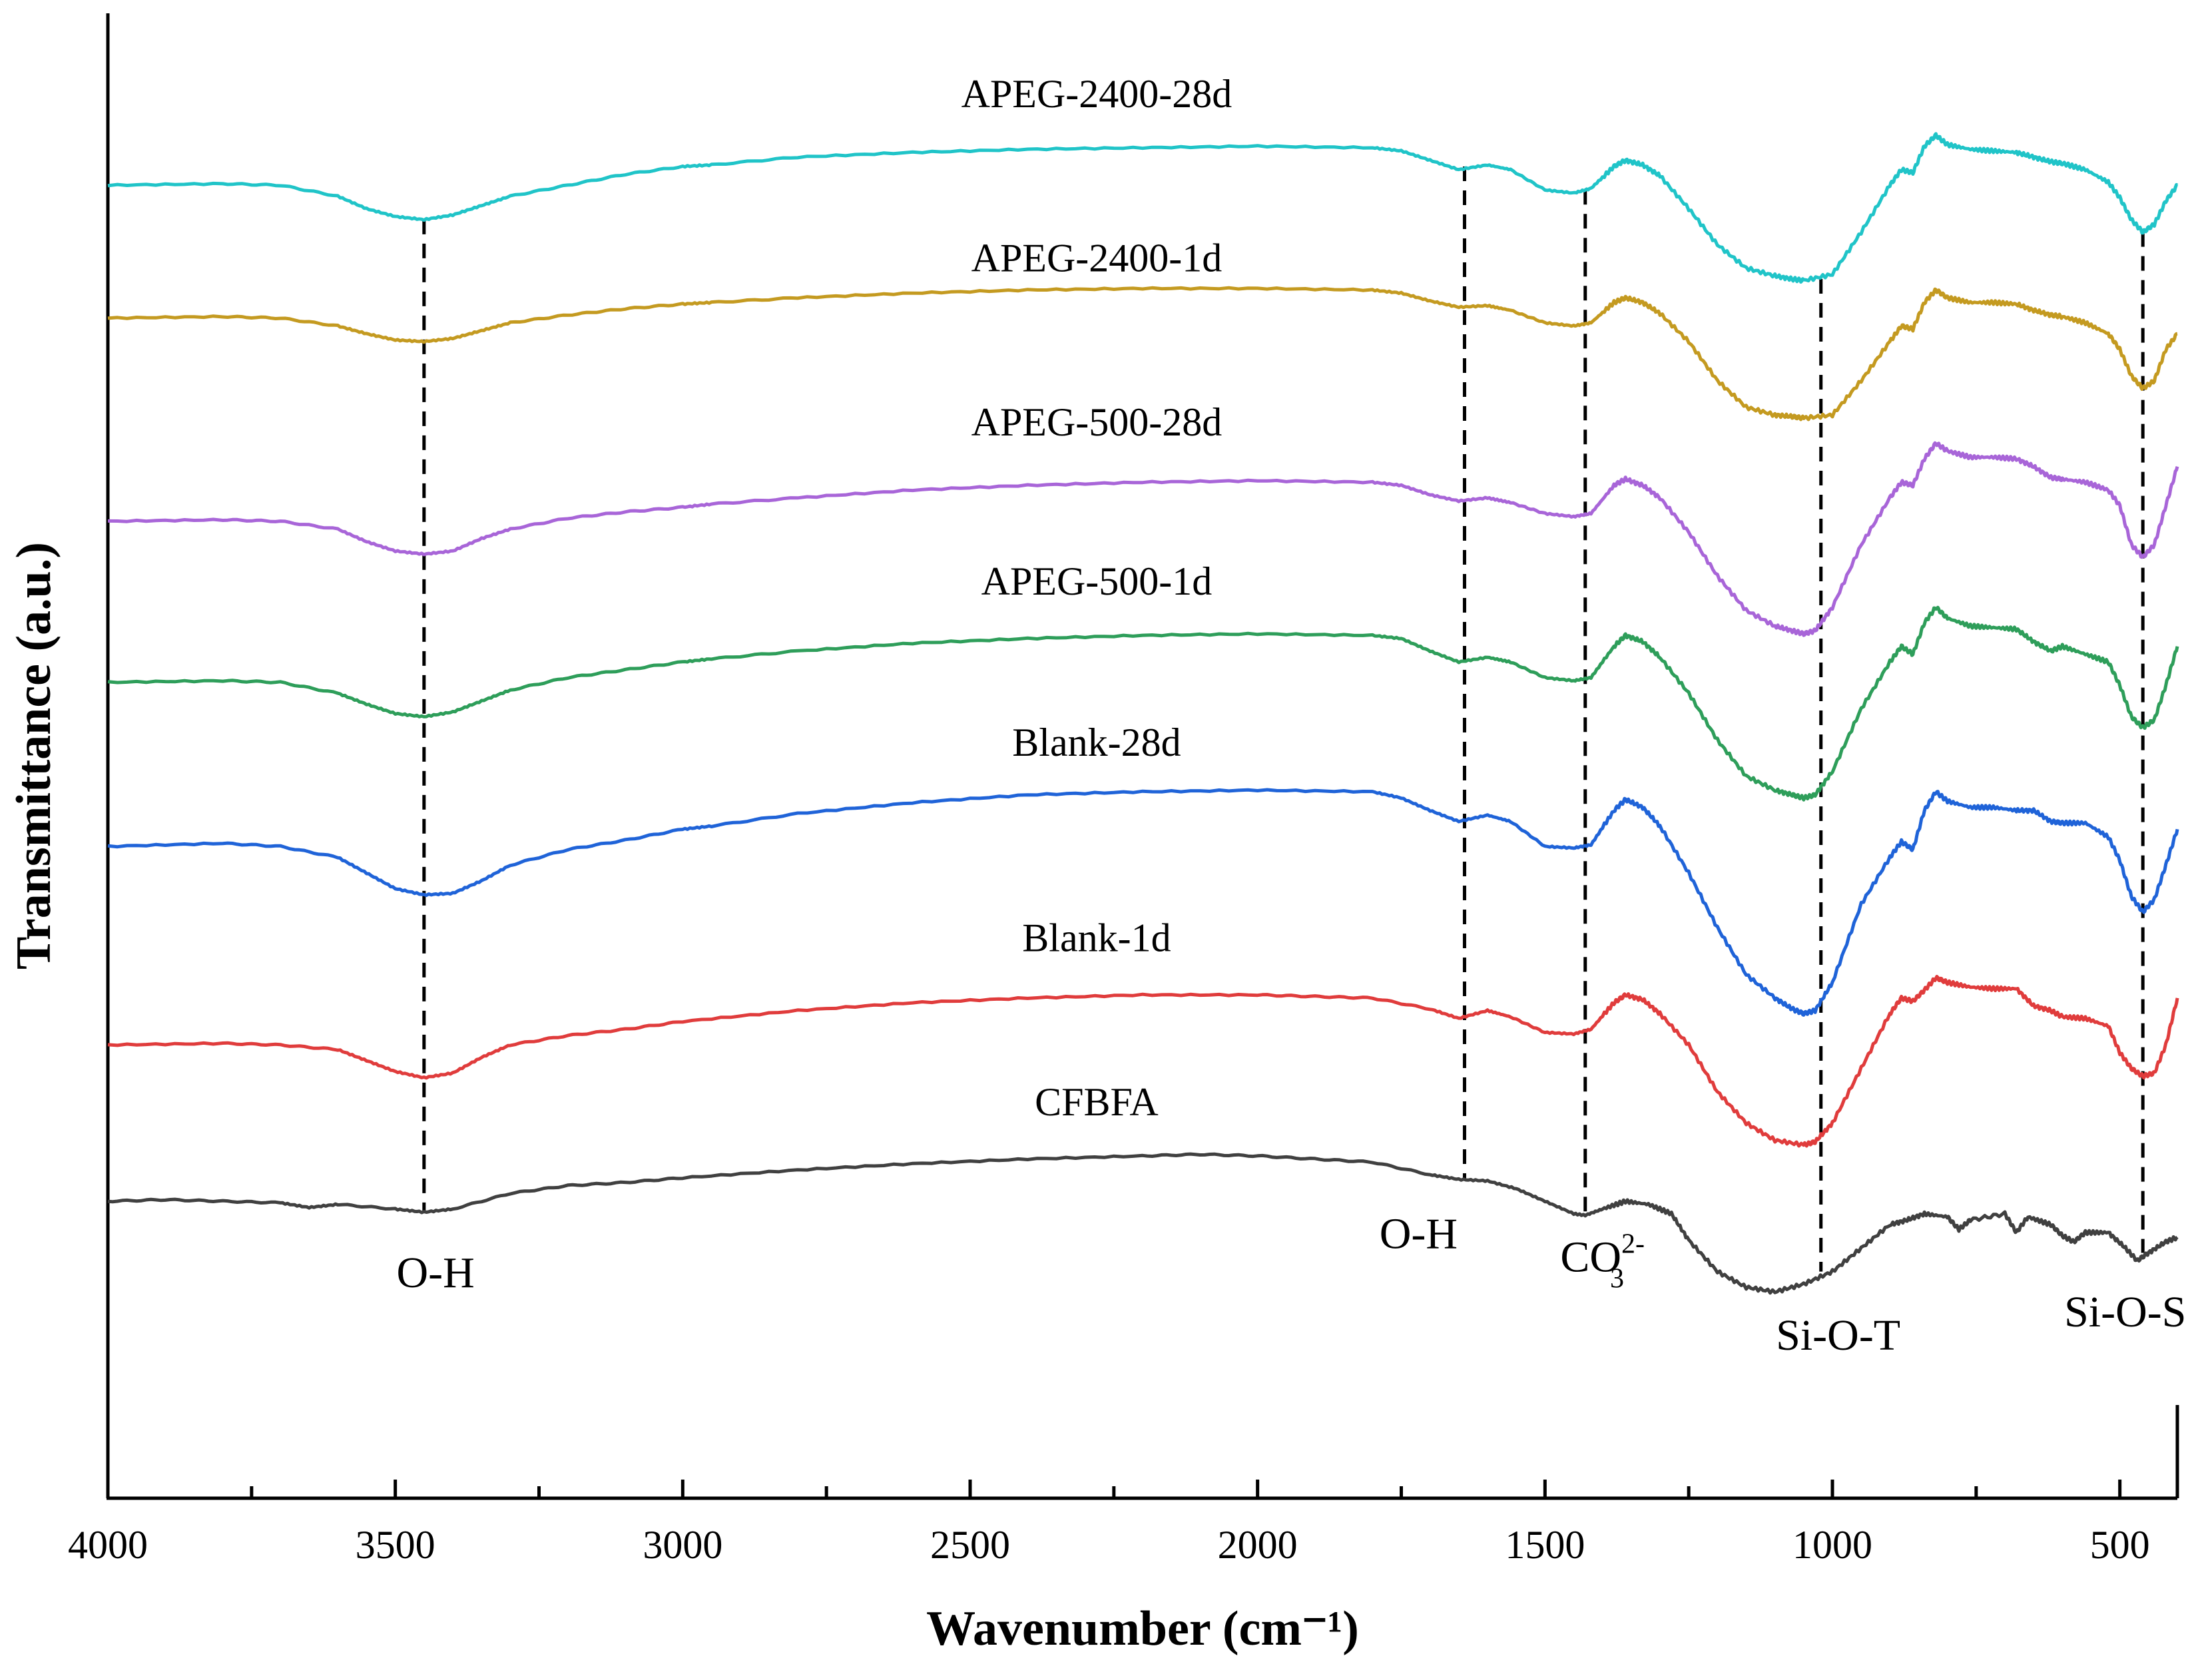 Image resolution: width=2186 pixels, height=1680 pixels. Describe the element at coordinates (395, 1545) in the screenshot. I see `x-tick-label: 3500` at that location.